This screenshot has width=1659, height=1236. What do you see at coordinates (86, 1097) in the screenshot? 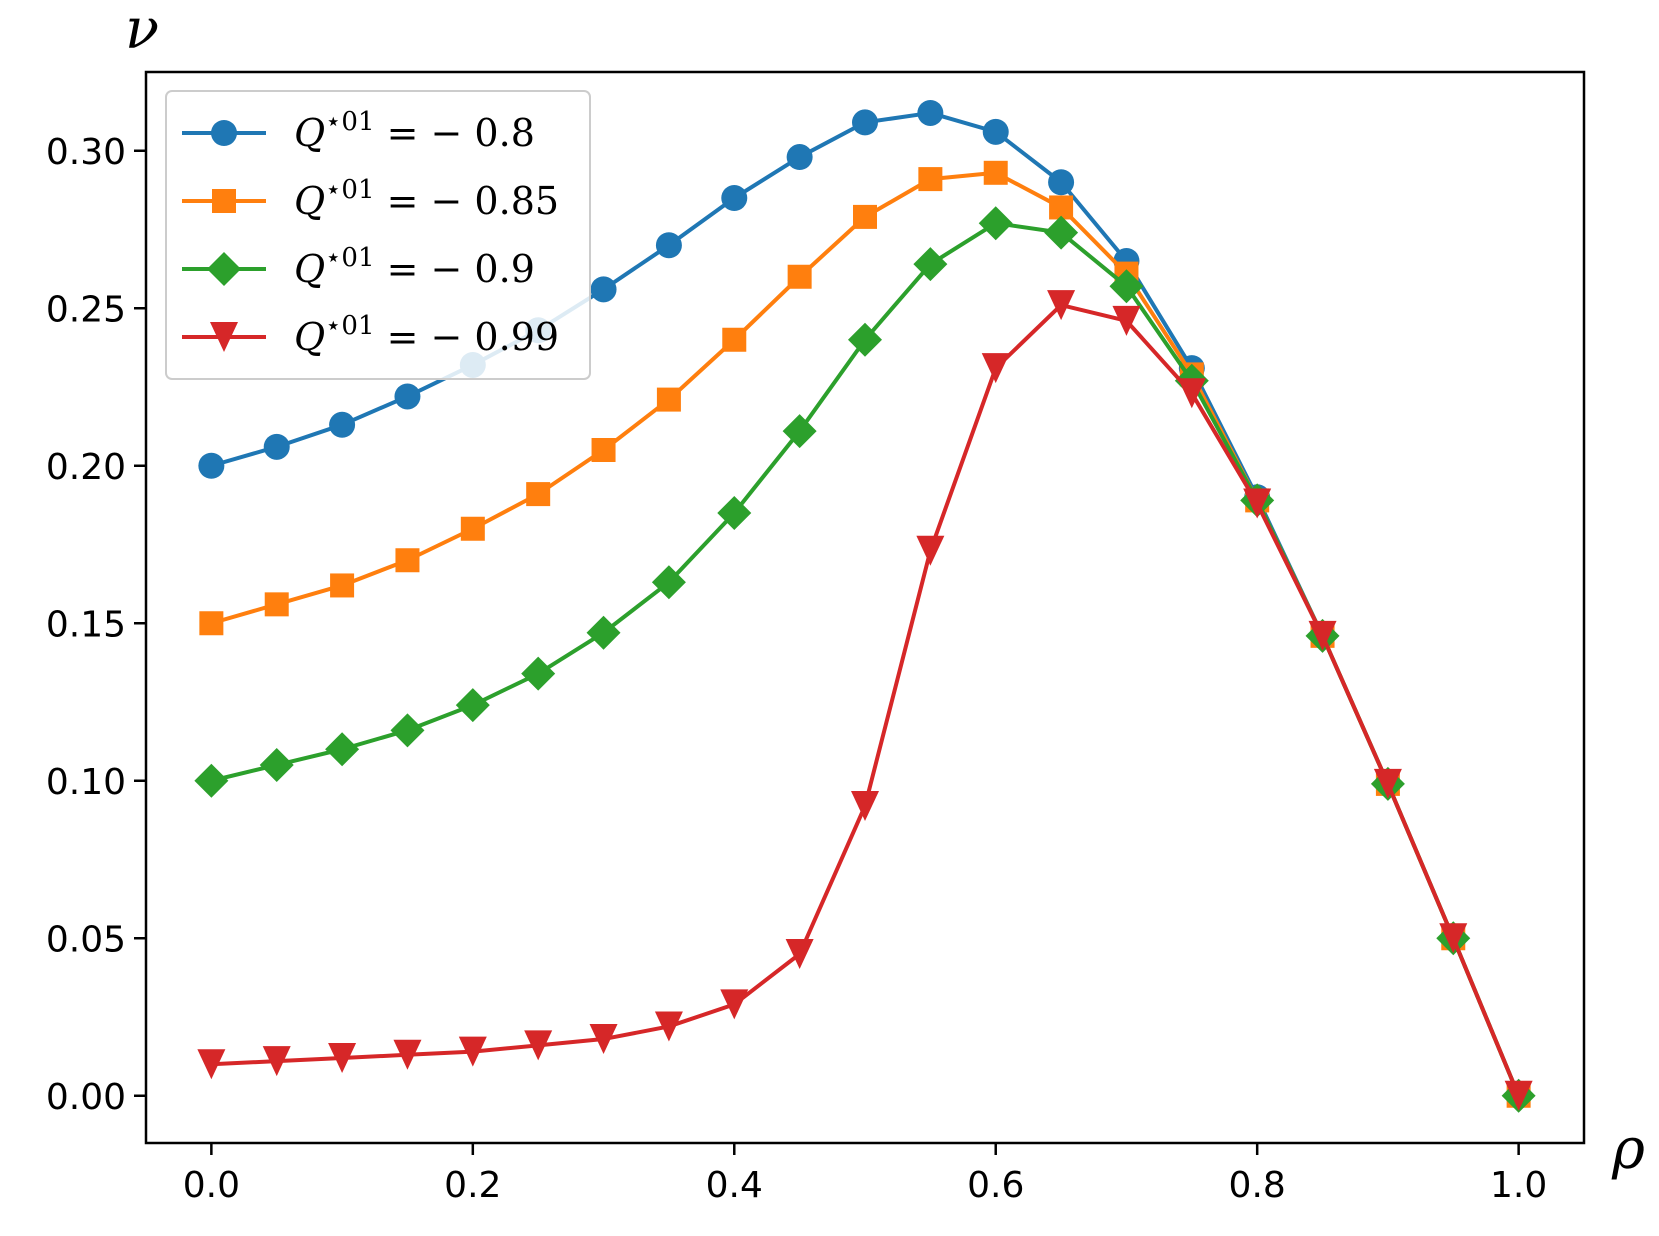
I see `y-tick-label: 0.00` at bounding box center [86, 1097].